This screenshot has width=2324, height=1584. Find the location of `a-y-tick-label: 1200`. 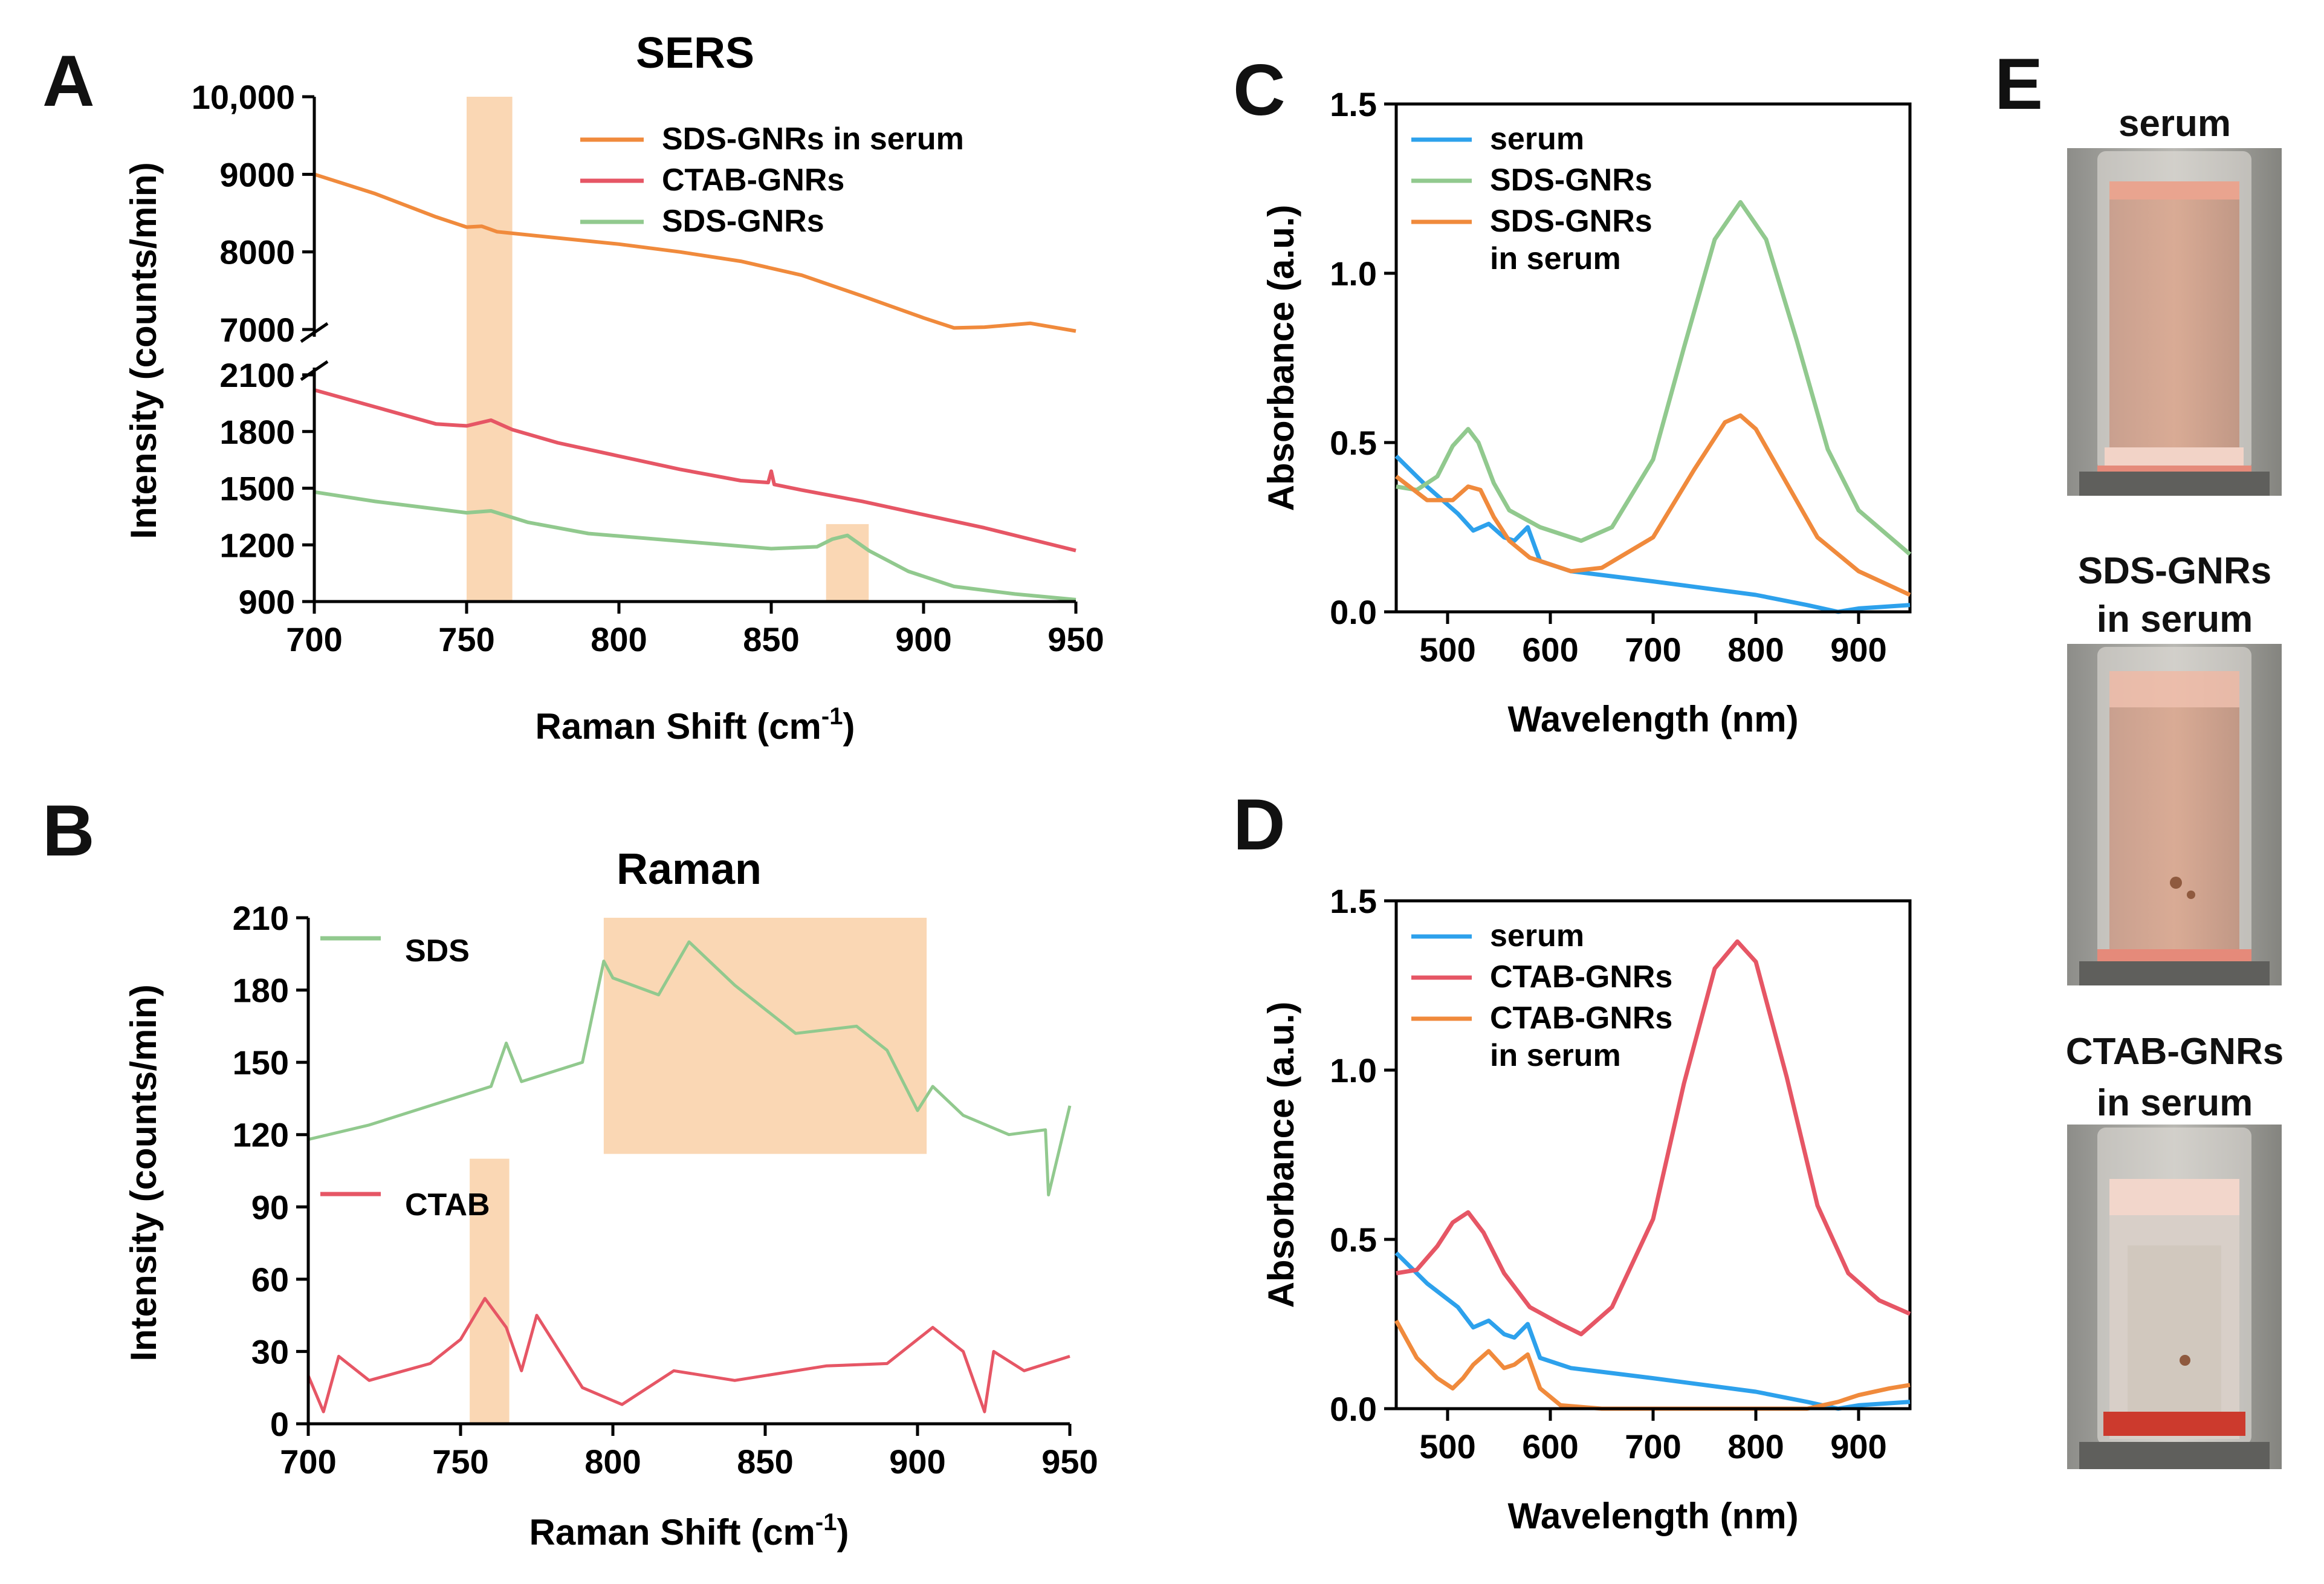

a-y-tick-label: 1200 is located at coordinates (257, 545).